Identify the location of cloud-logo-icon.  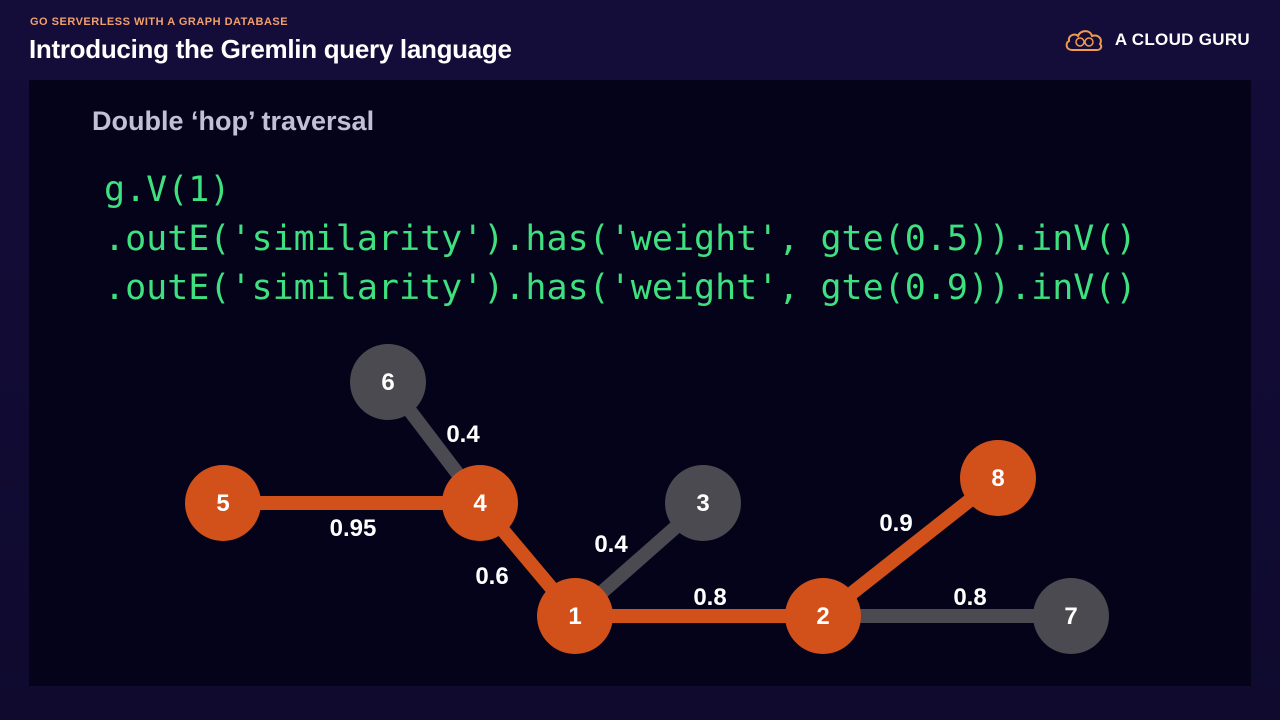
(1084, 40).